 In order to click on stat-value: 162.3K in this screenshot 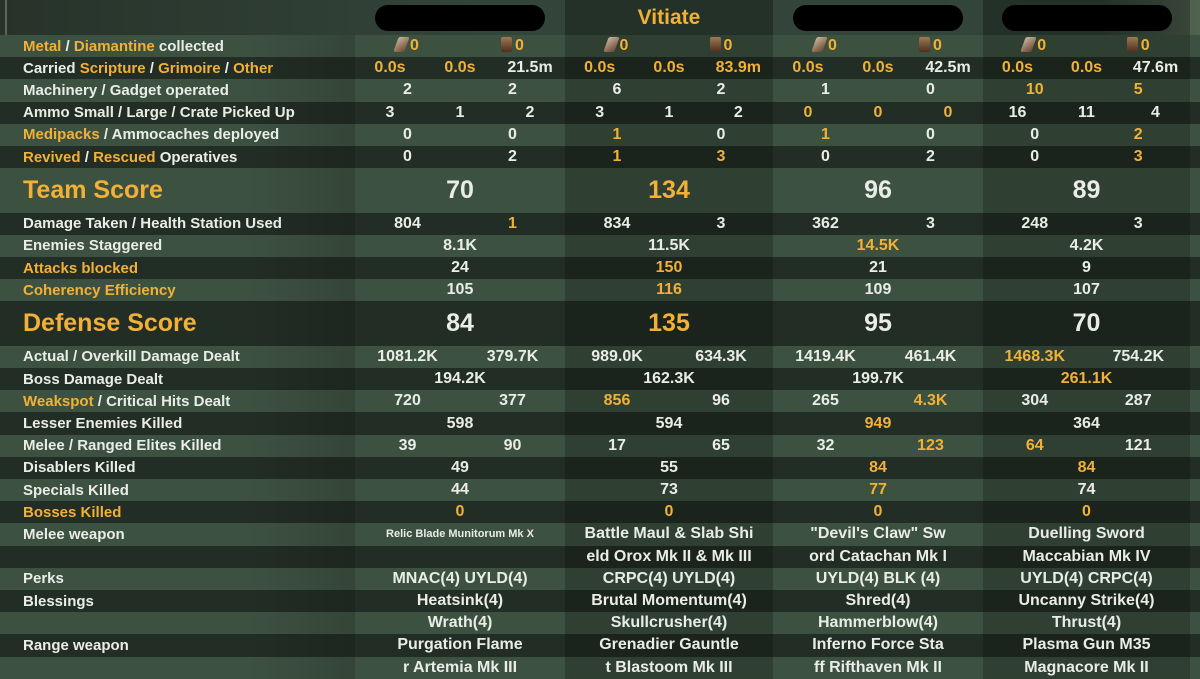, I will do `click(669, 379)`.